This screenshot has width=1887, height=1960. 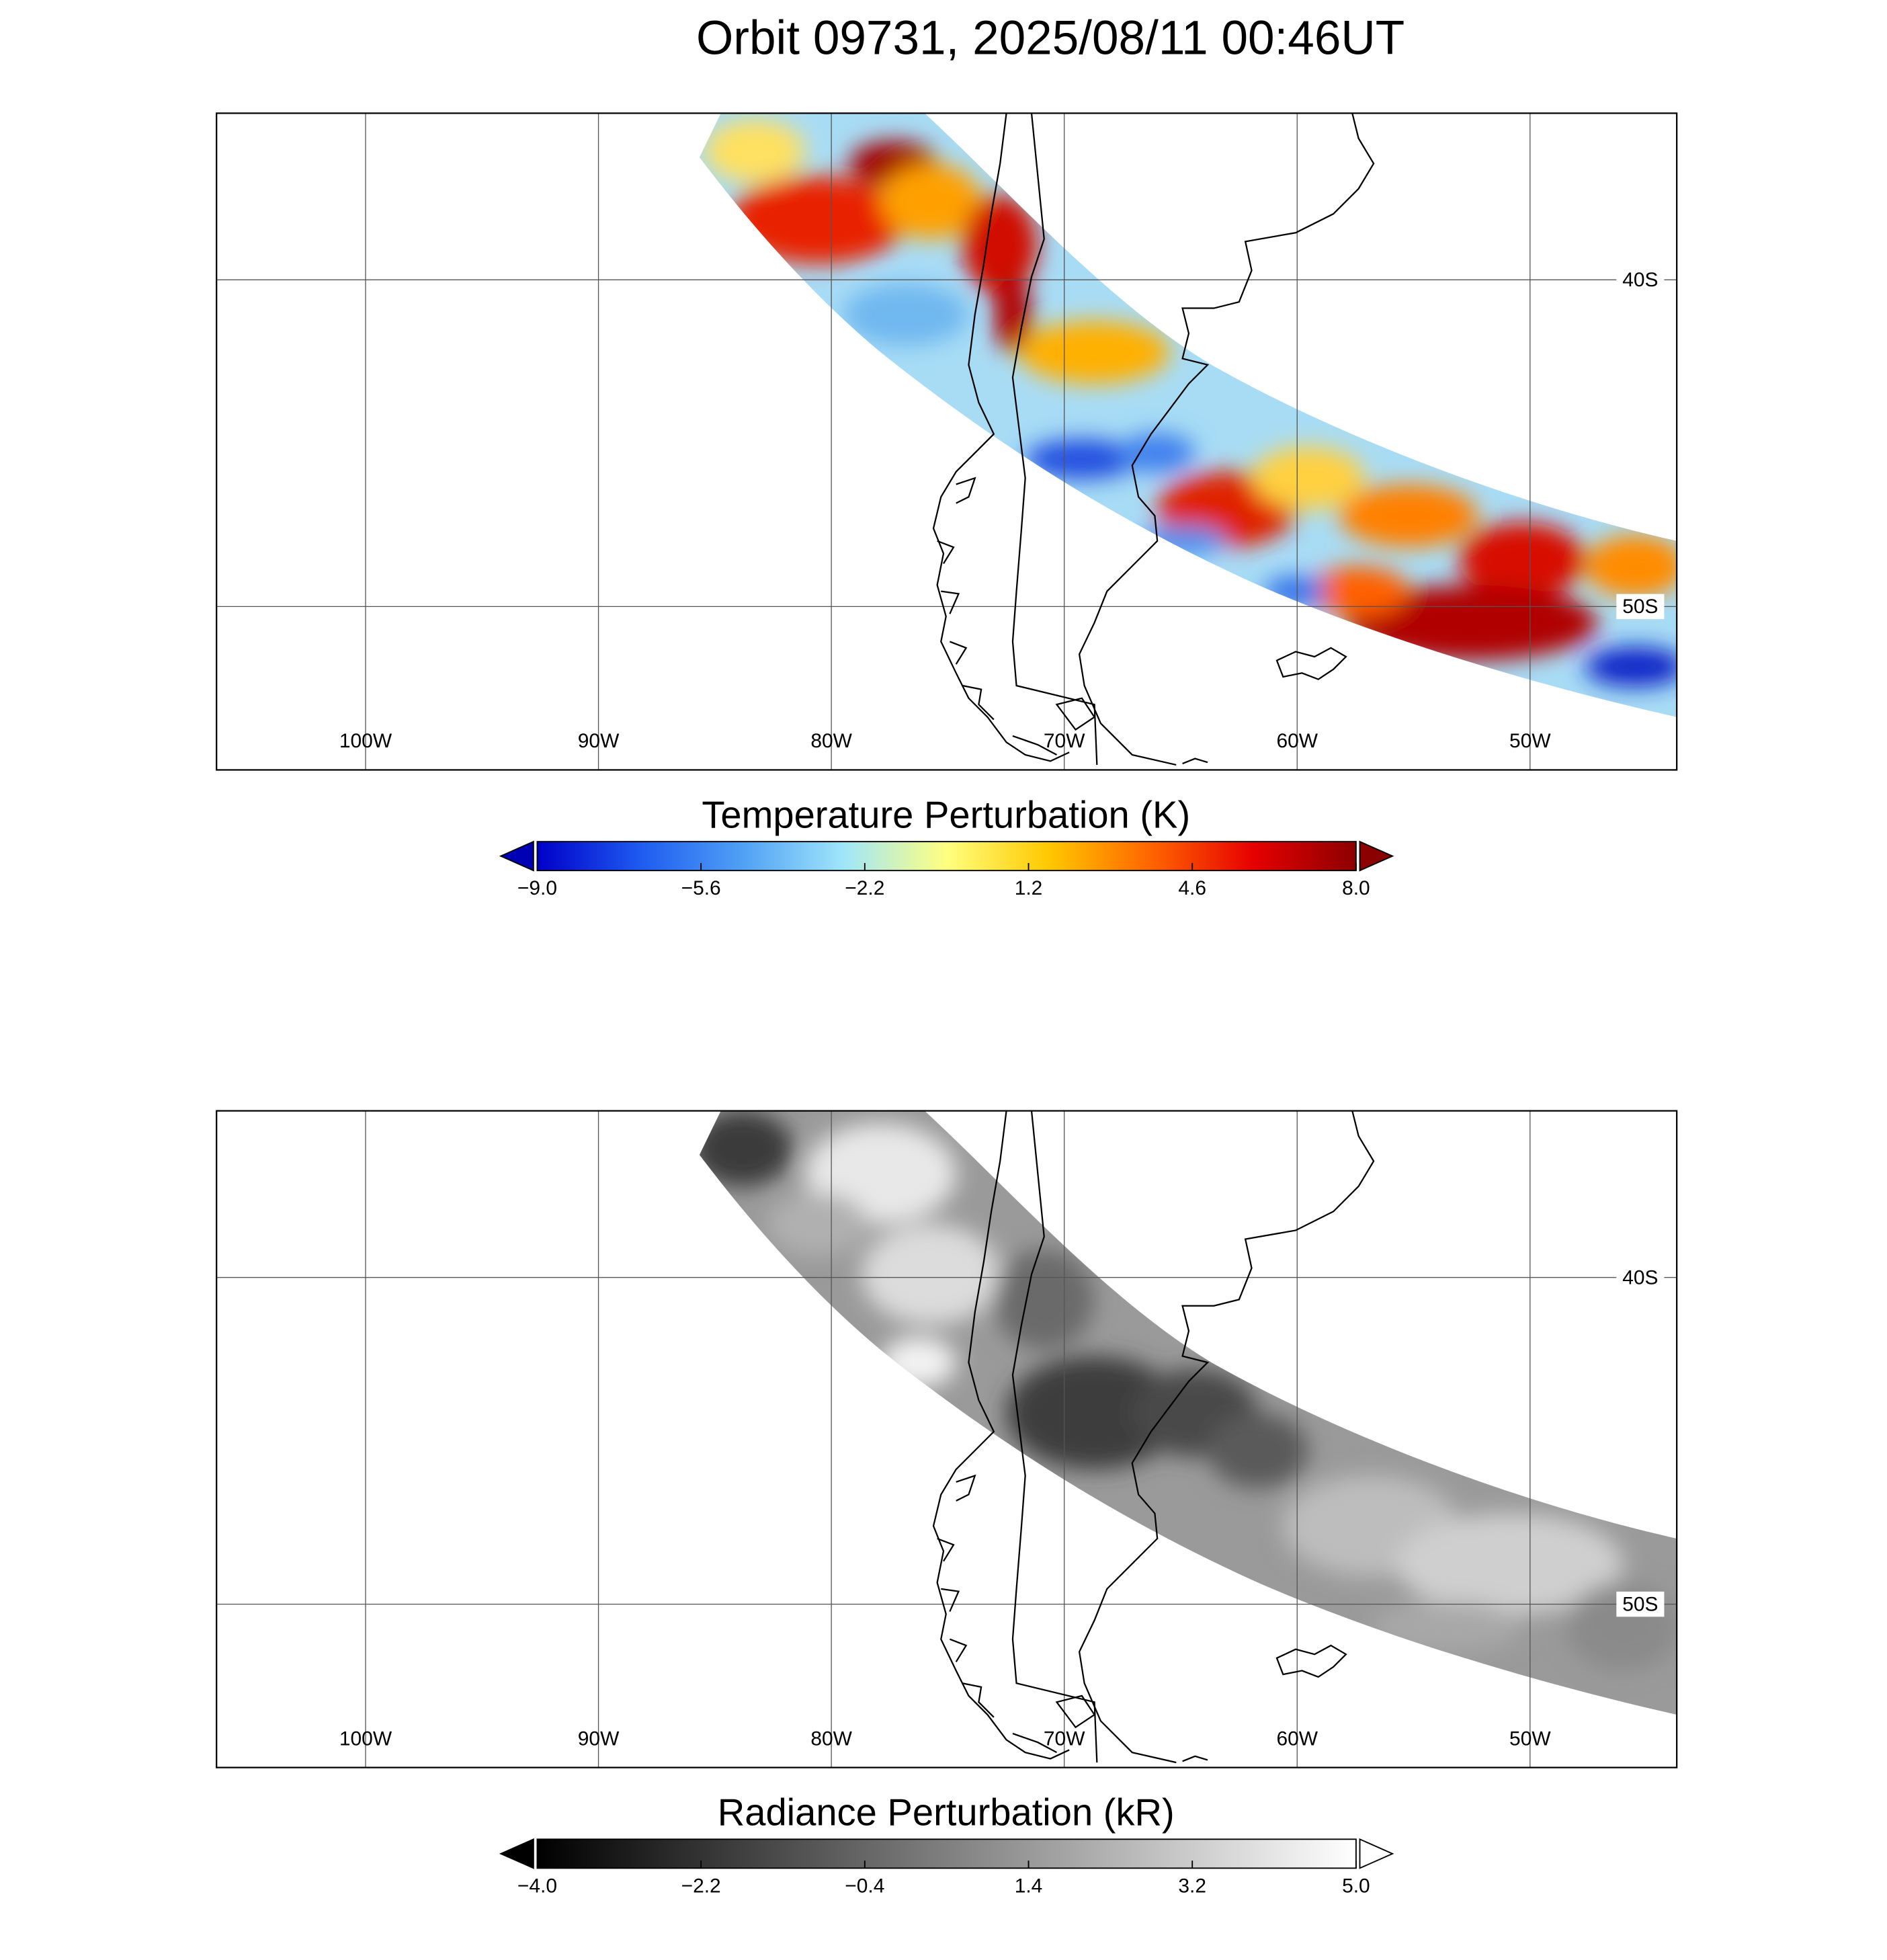 I want to click on colorbar-title: Temperature Perturbation (K), so click(x=946, y=814).